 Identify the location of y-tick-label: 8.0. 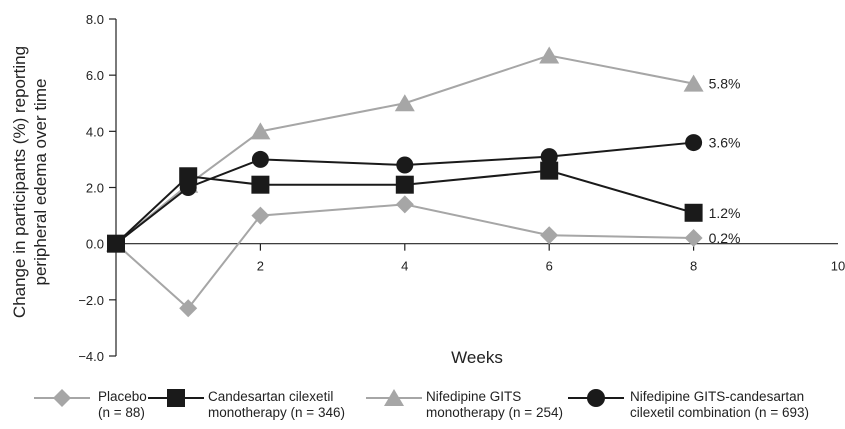
(95, 19).